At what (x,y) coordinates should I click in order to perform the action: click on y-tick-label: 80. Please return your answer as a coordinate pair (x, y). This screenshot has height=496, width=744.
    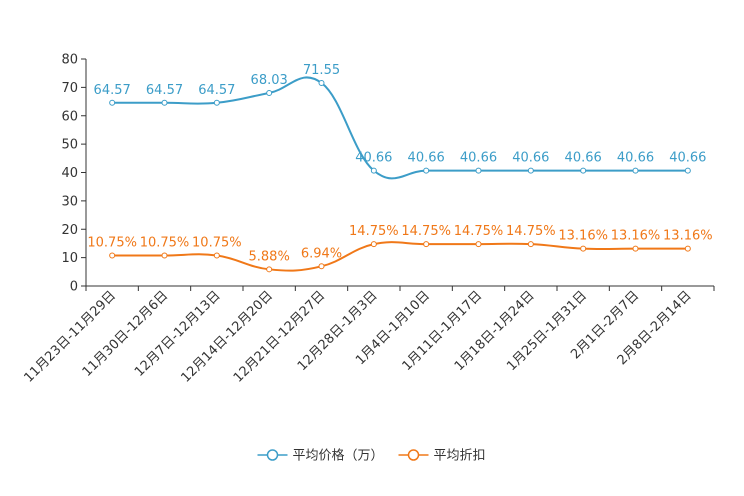
    Looking at the image, I should click on (69, 60).